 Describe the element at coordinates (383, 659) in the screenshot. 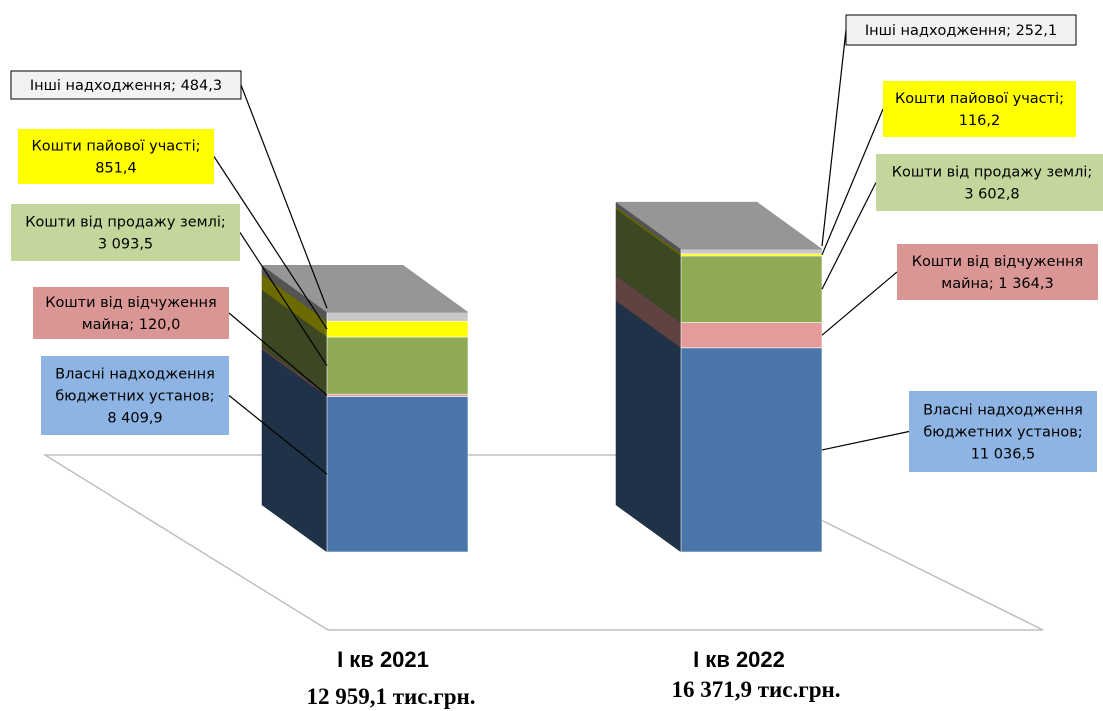

I see `category-label-2021: І кв 2021` at that location.